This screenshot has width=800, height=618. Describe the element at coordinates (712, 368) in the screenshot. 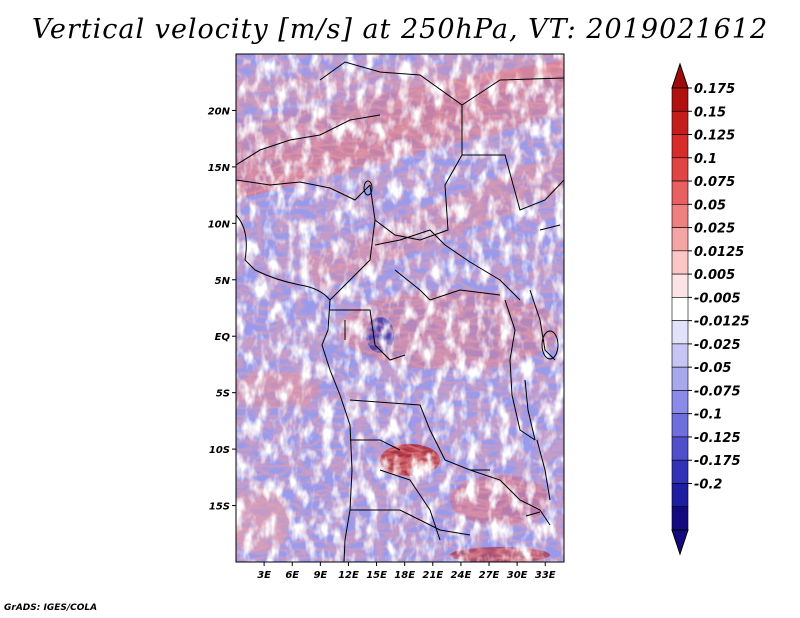

I see `colorbar-label: -0.05` at that location.